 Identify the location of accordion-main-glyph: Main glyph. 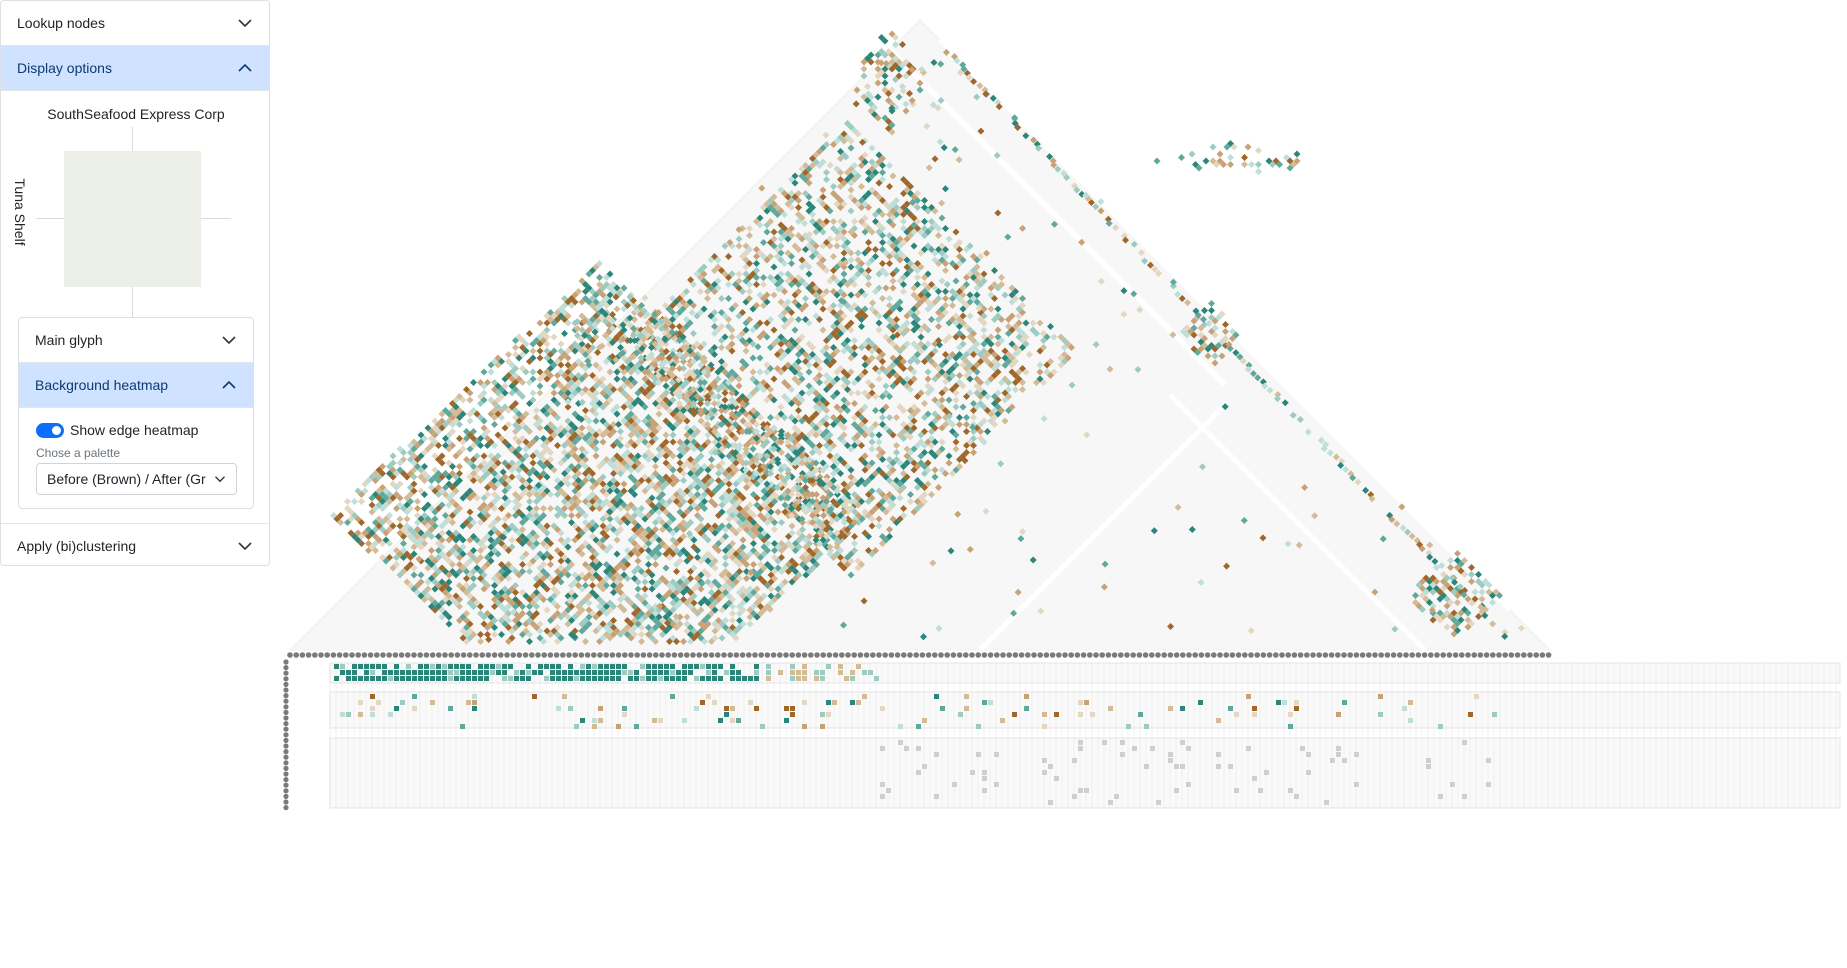
(136, 340).